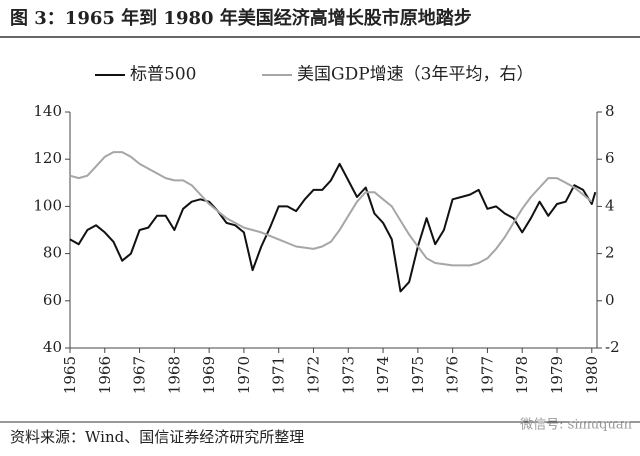 The width and height of the screenshot is (640, 456). What do you see at coordinates (241, 18) in the screenshot?
I see `chart-title: 图 3：1965 年到 1980 年美国经济高增长股市原地踏步` at bounding box center [241, 18].